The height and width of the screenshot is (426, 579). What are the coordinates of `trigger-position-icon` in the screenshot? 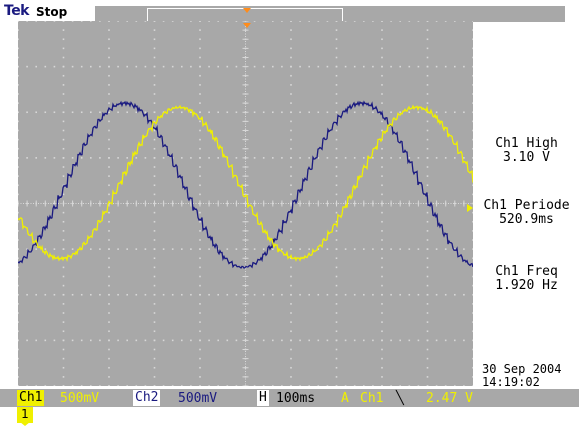 It's located at (247, 10).